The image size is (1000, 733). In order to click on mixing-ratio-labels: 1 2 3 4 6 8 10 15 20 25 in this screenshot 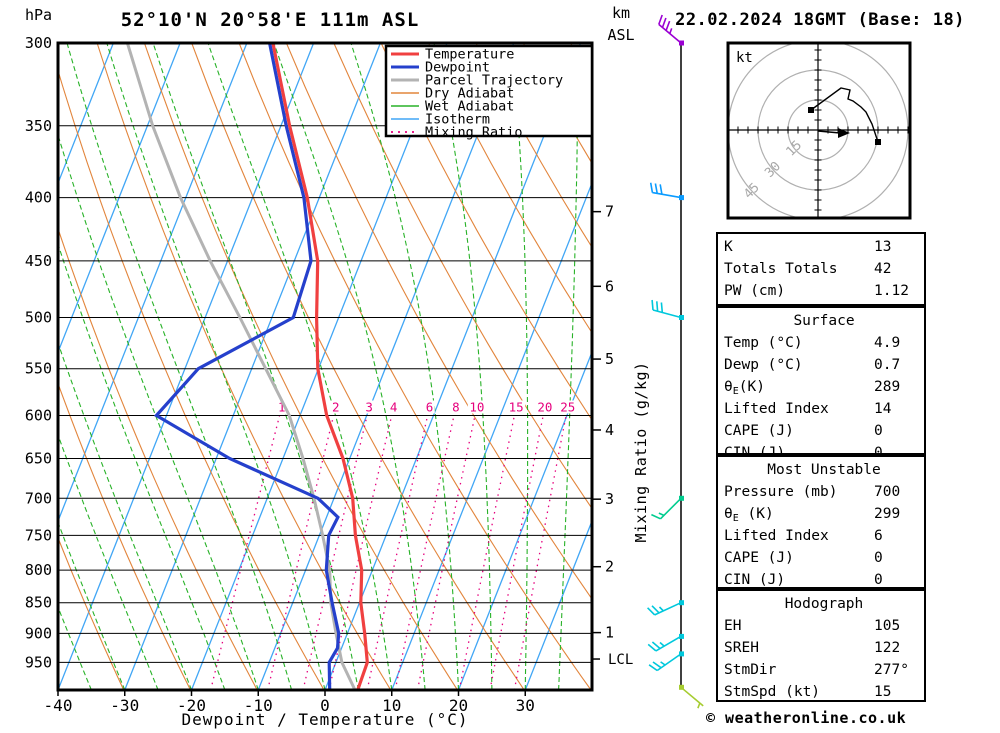, I will do `click(426, 407)`.